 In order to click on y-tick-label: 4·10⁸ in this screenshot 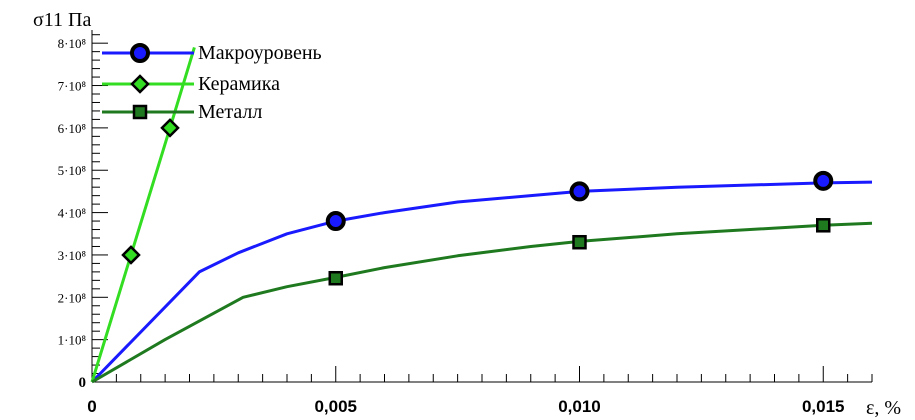, I will do `click(72, 213)`.